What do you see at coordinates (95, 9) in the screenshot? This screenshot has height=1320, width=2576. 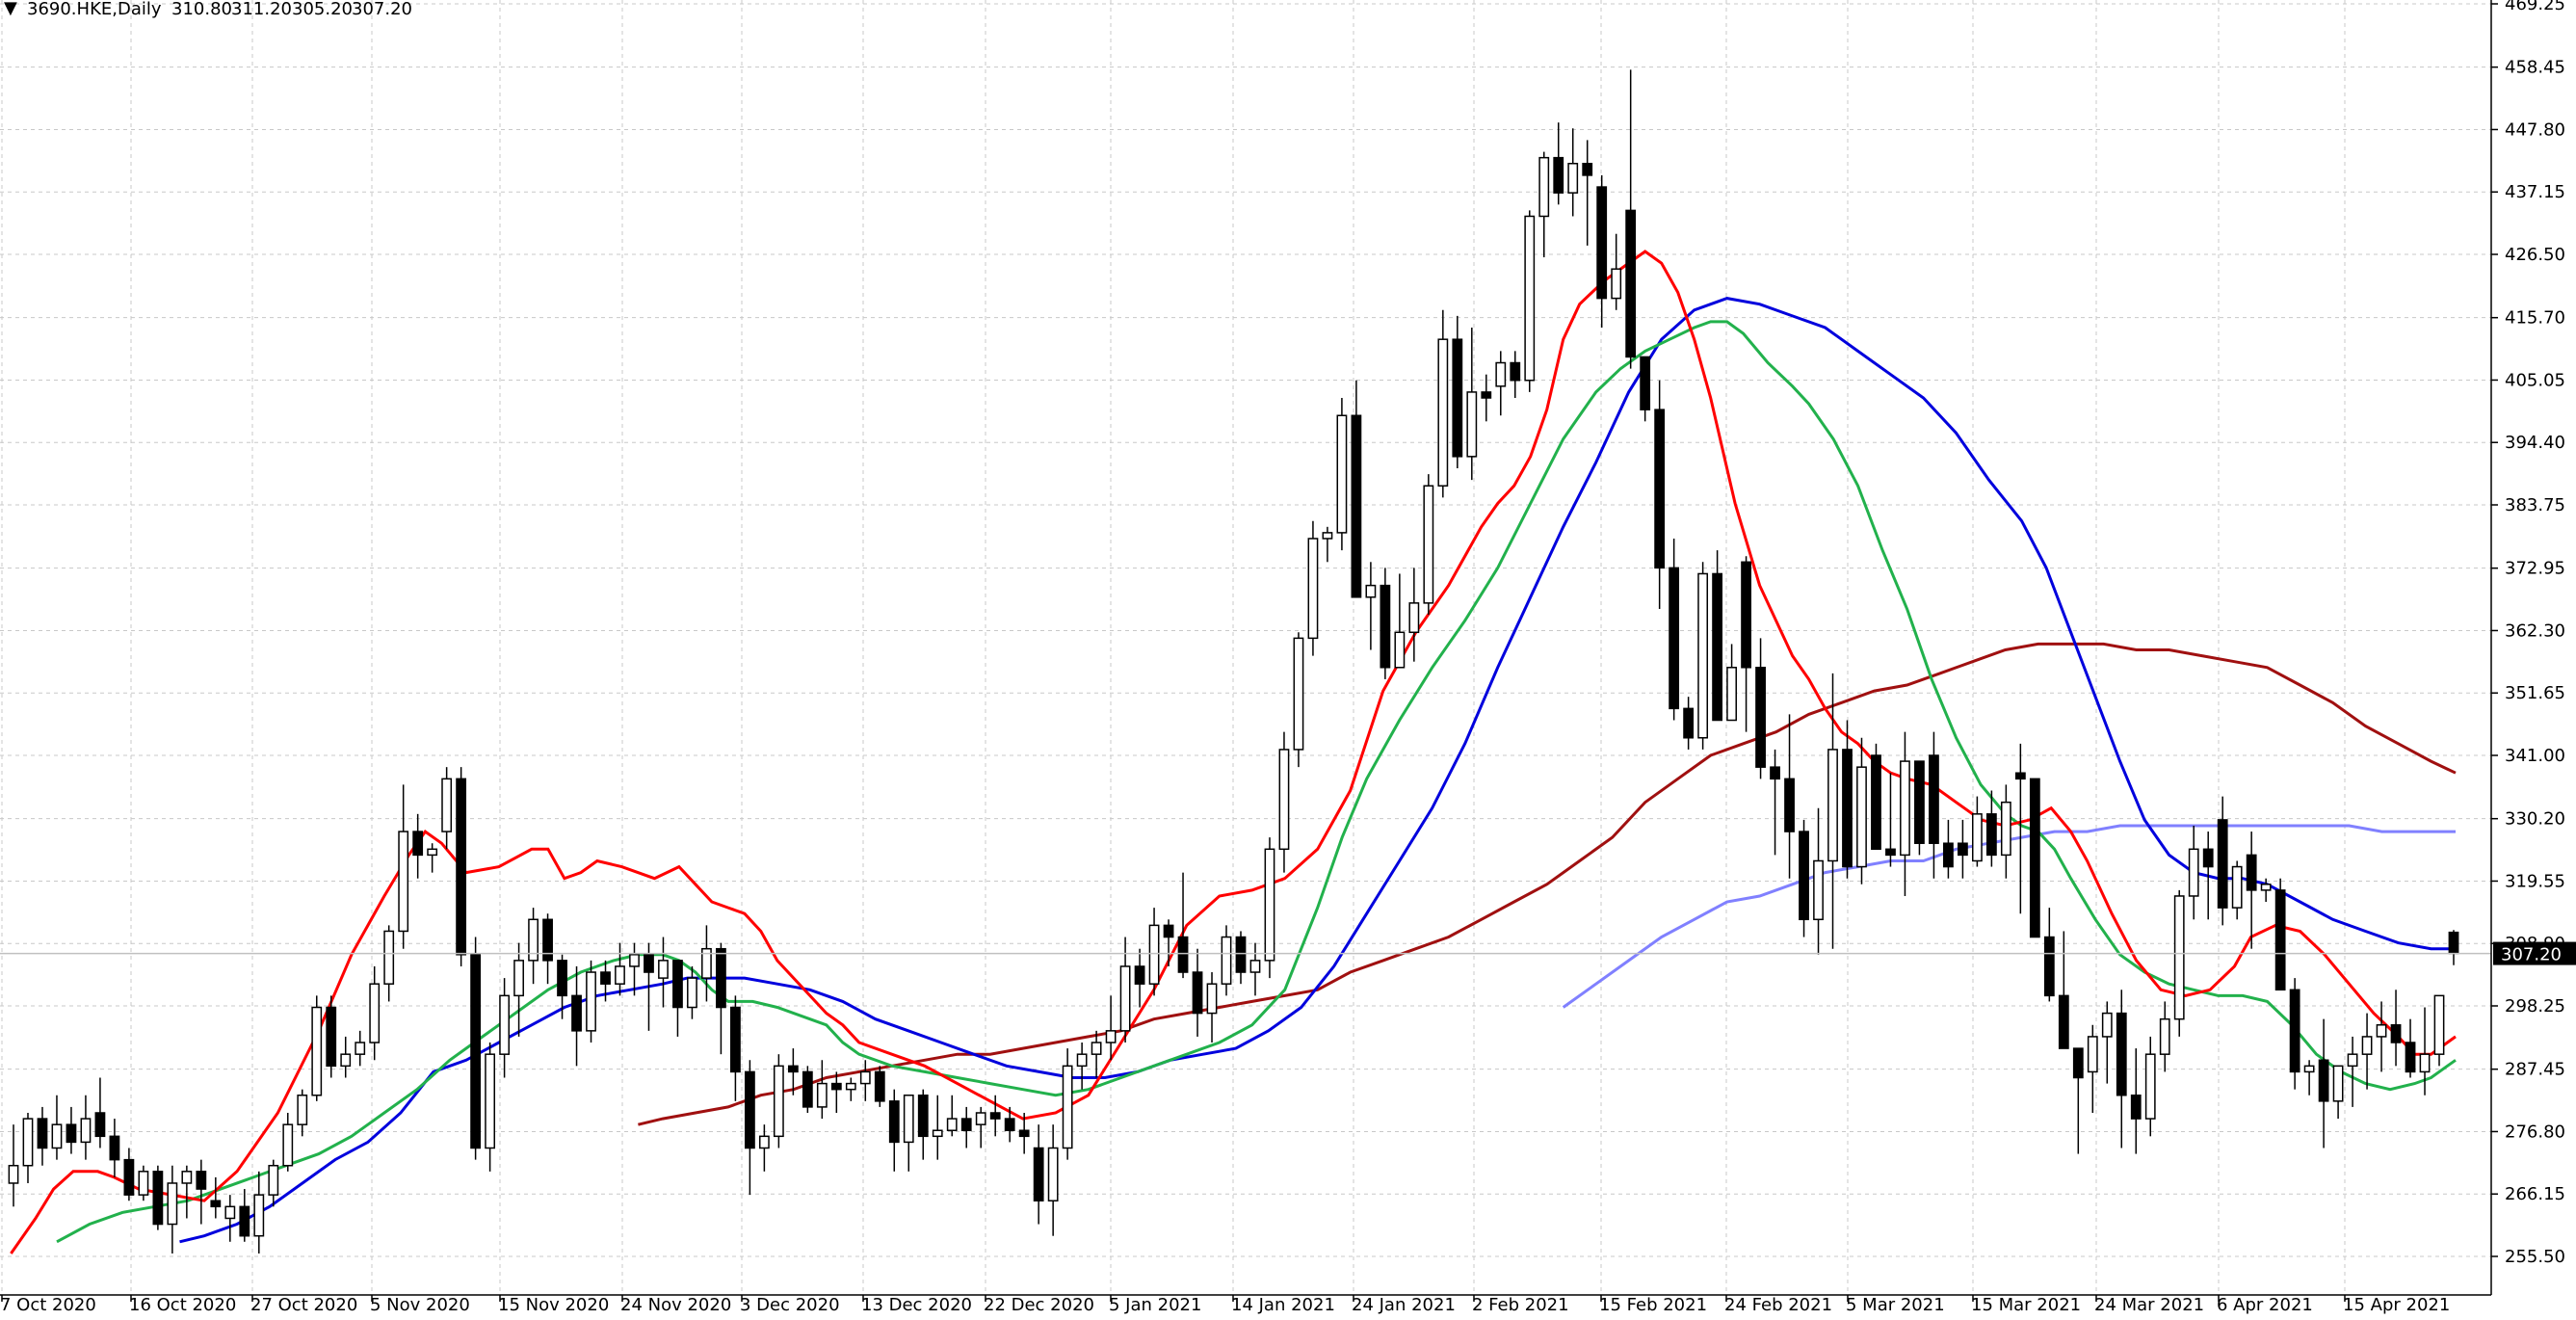 I see `symbol-label: 3690.HKE,Daily` at bounding box center [95, 9].